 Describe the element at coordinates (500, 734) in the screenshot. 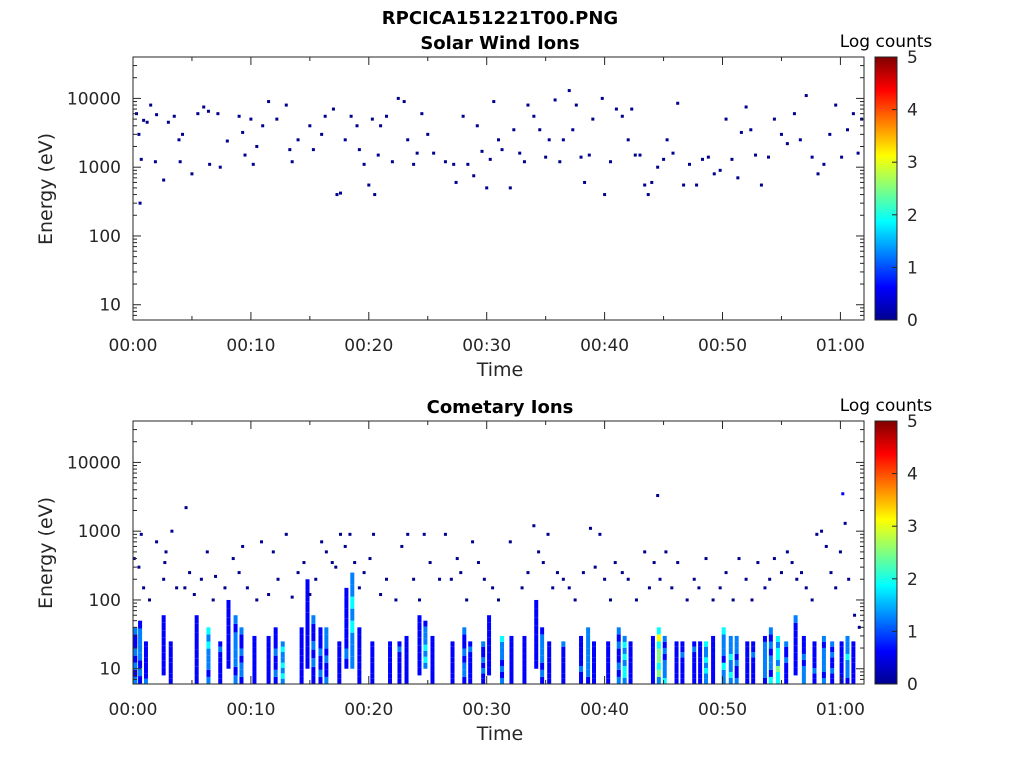

I see `x-axis-label: Time` at that location.